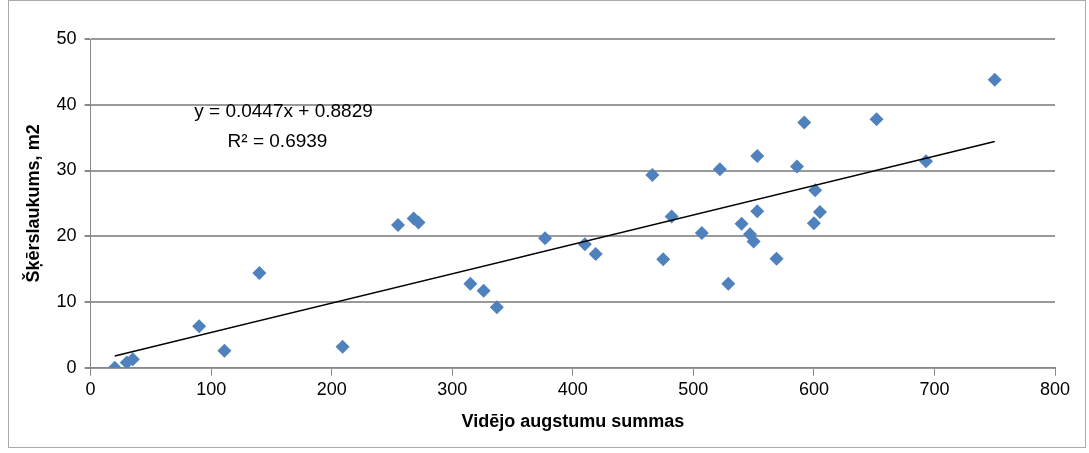 This screenshot has width=1089, height=453. What do you see at coordinates (66, 169) in the screenshot?
I see `y-tick-label: 30` at bounding box center [66, 169].